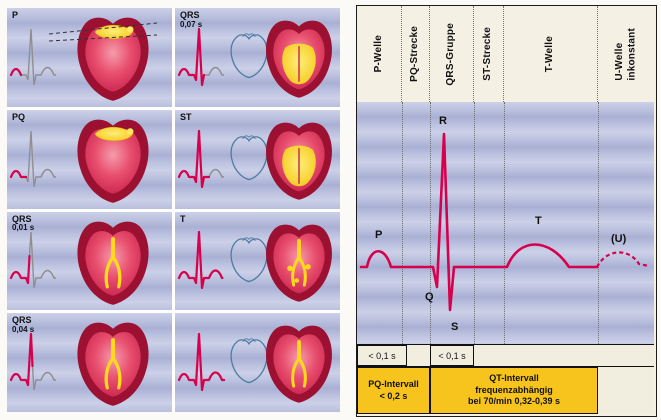 The width and height of the screenshot is (661, 420). What do you see at coordinates (299, 364) in the screenshot?
I see `heart-conduction-system-icon` at bounding box center [299, 364].